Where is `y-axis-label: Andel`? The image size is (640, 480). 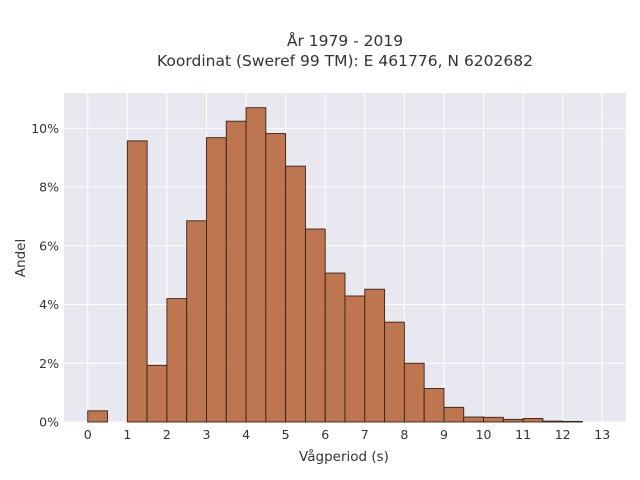 y-axis-label: Andel is located at coordinates (21, 258).